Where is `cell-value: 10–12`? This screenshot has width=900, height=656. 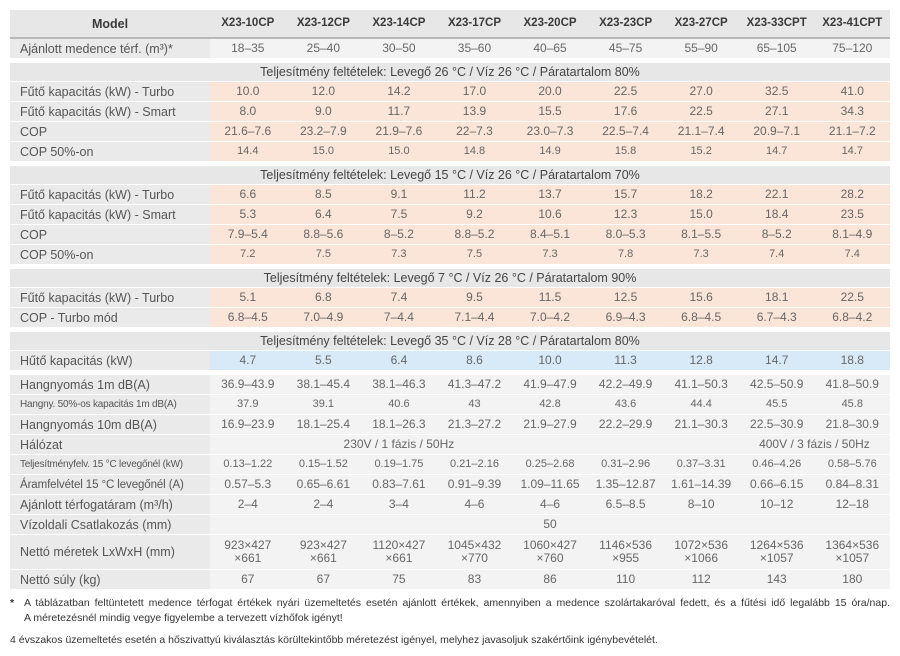
cell-value: 10–12 is located at coordinates (776, 504).